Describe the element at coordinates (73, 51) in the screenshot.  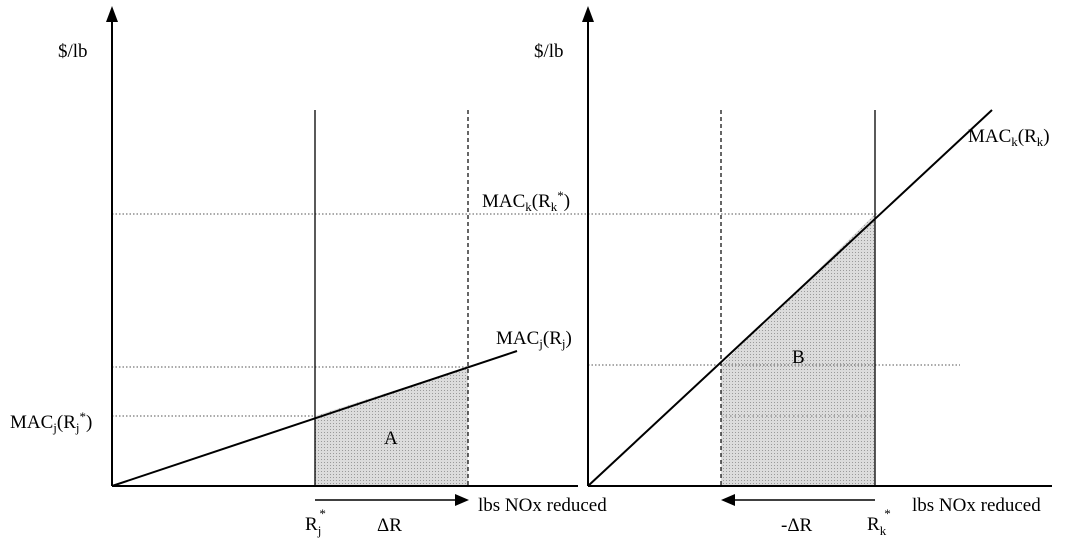
I see `left-y-axis-label: $/lb` at that location.